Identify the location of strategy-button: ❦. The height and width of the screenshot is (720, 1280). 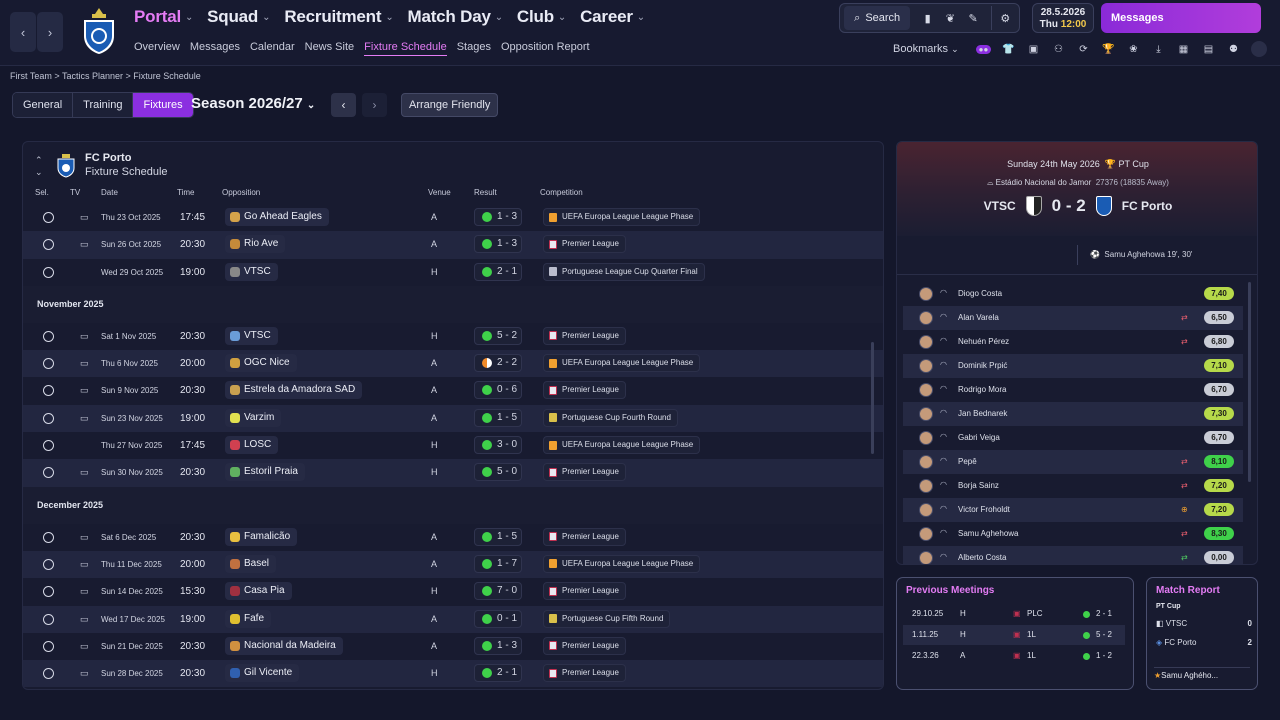
(950, 18).